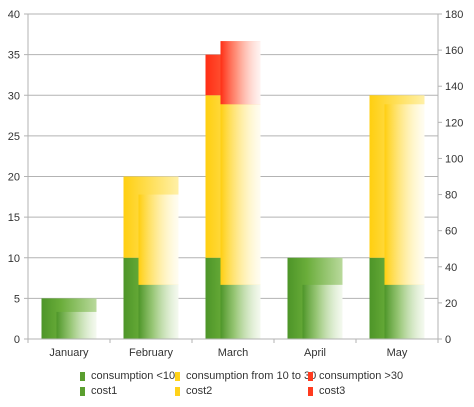 The image size is (474, 407). What do you see at coordinates (451, 304) in the screenshot?
I see `y-right-tick-label: 20` at bounding box center [451, 304].